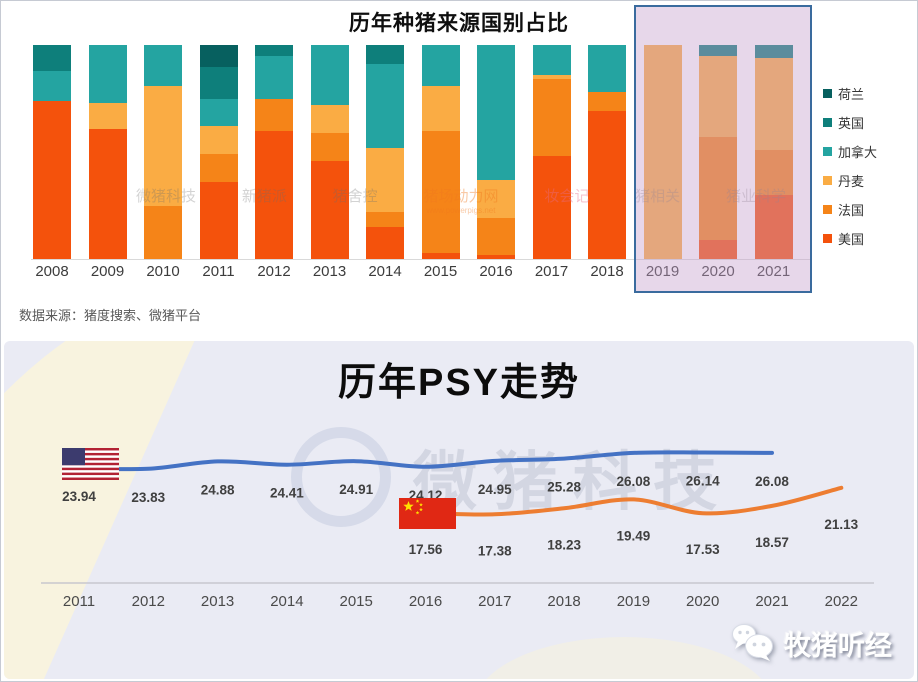 This screenshot has width=918, height=682. I want to click on psy-value-美国-2015: 24.91, so click(356, 489).